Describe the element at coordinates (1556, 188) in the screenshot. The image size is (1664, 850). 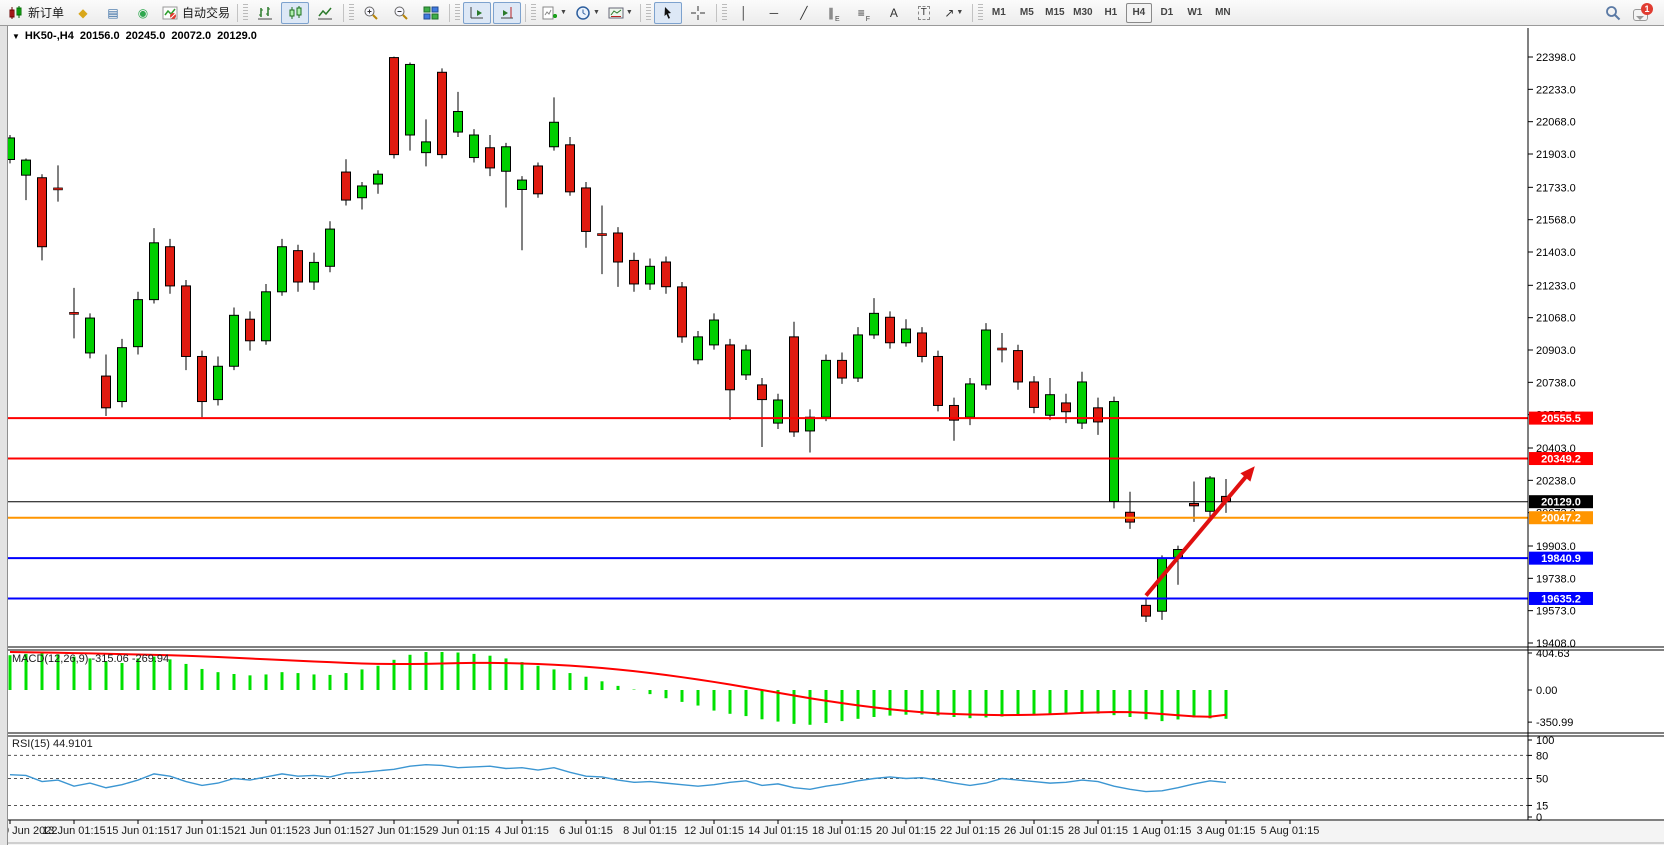
I see `svg-text: 21733.0` at that location.